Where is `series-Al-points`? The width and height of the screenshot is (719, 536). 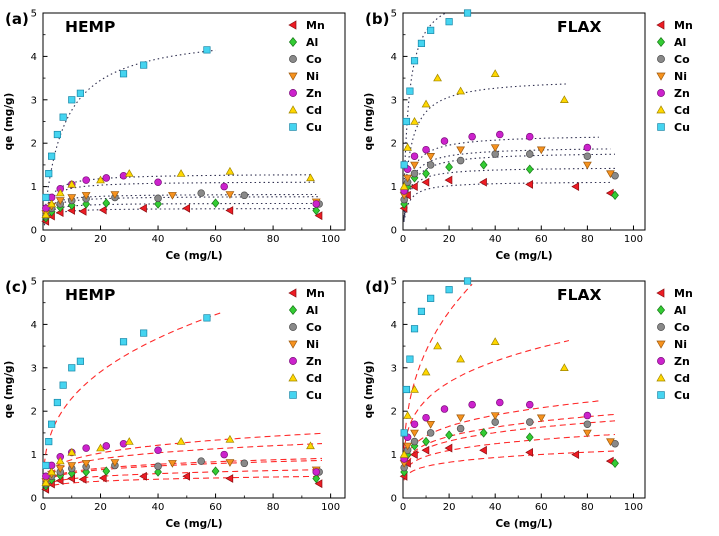
series-Al-points is located at coordinates (509, 184).